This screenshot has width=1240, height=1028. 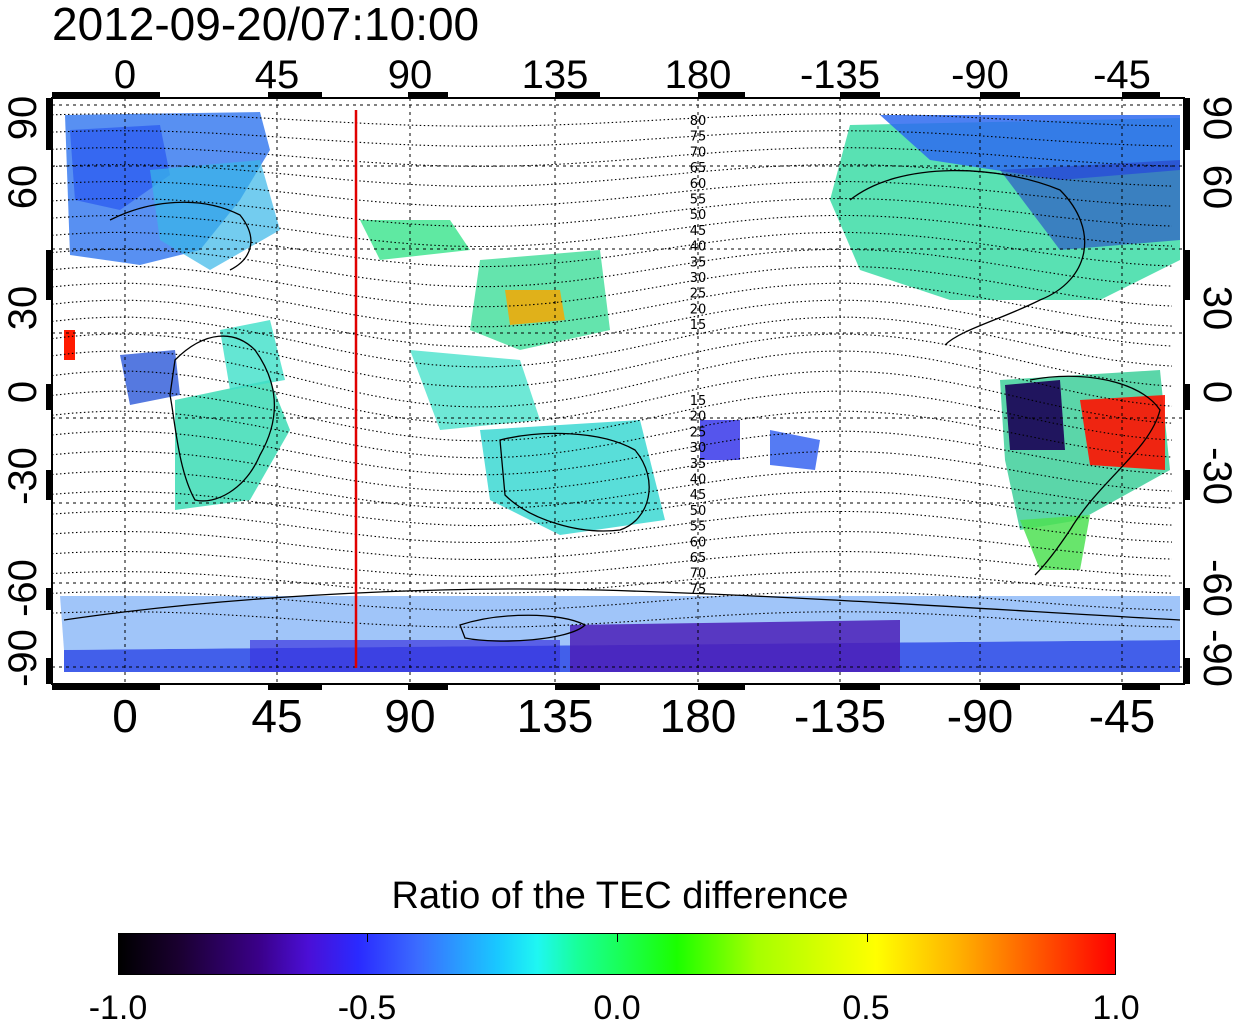 What do you see at coordinates (23, 118) in the screenshot?
I see `lat-tick-label-left: 90` at bounding box center [23, 118].